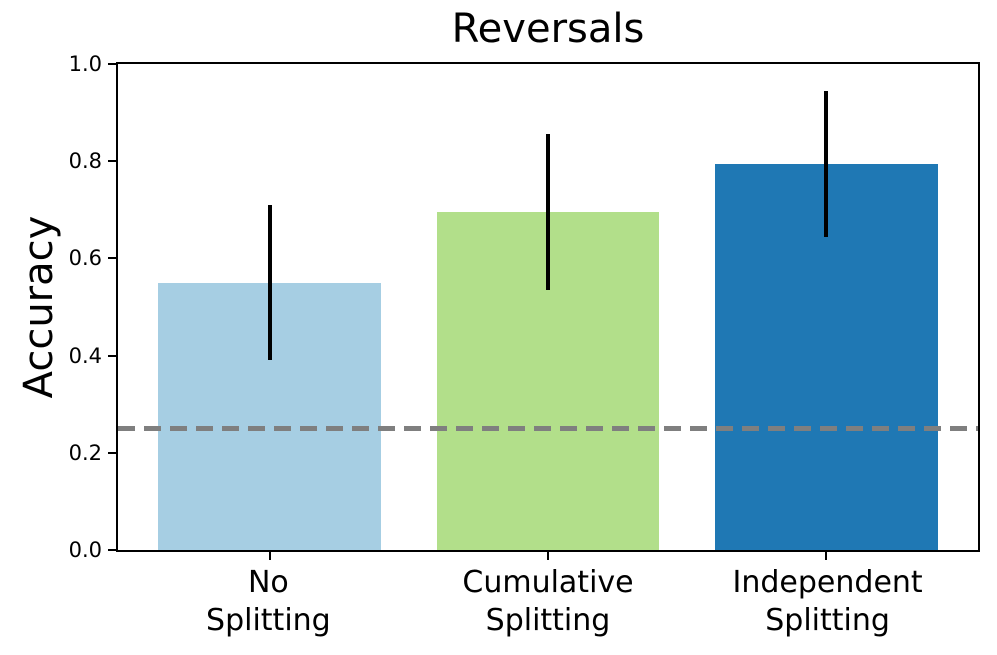  I want to click on x-tick-label-2: Independent Splitting, so click(827, 601).